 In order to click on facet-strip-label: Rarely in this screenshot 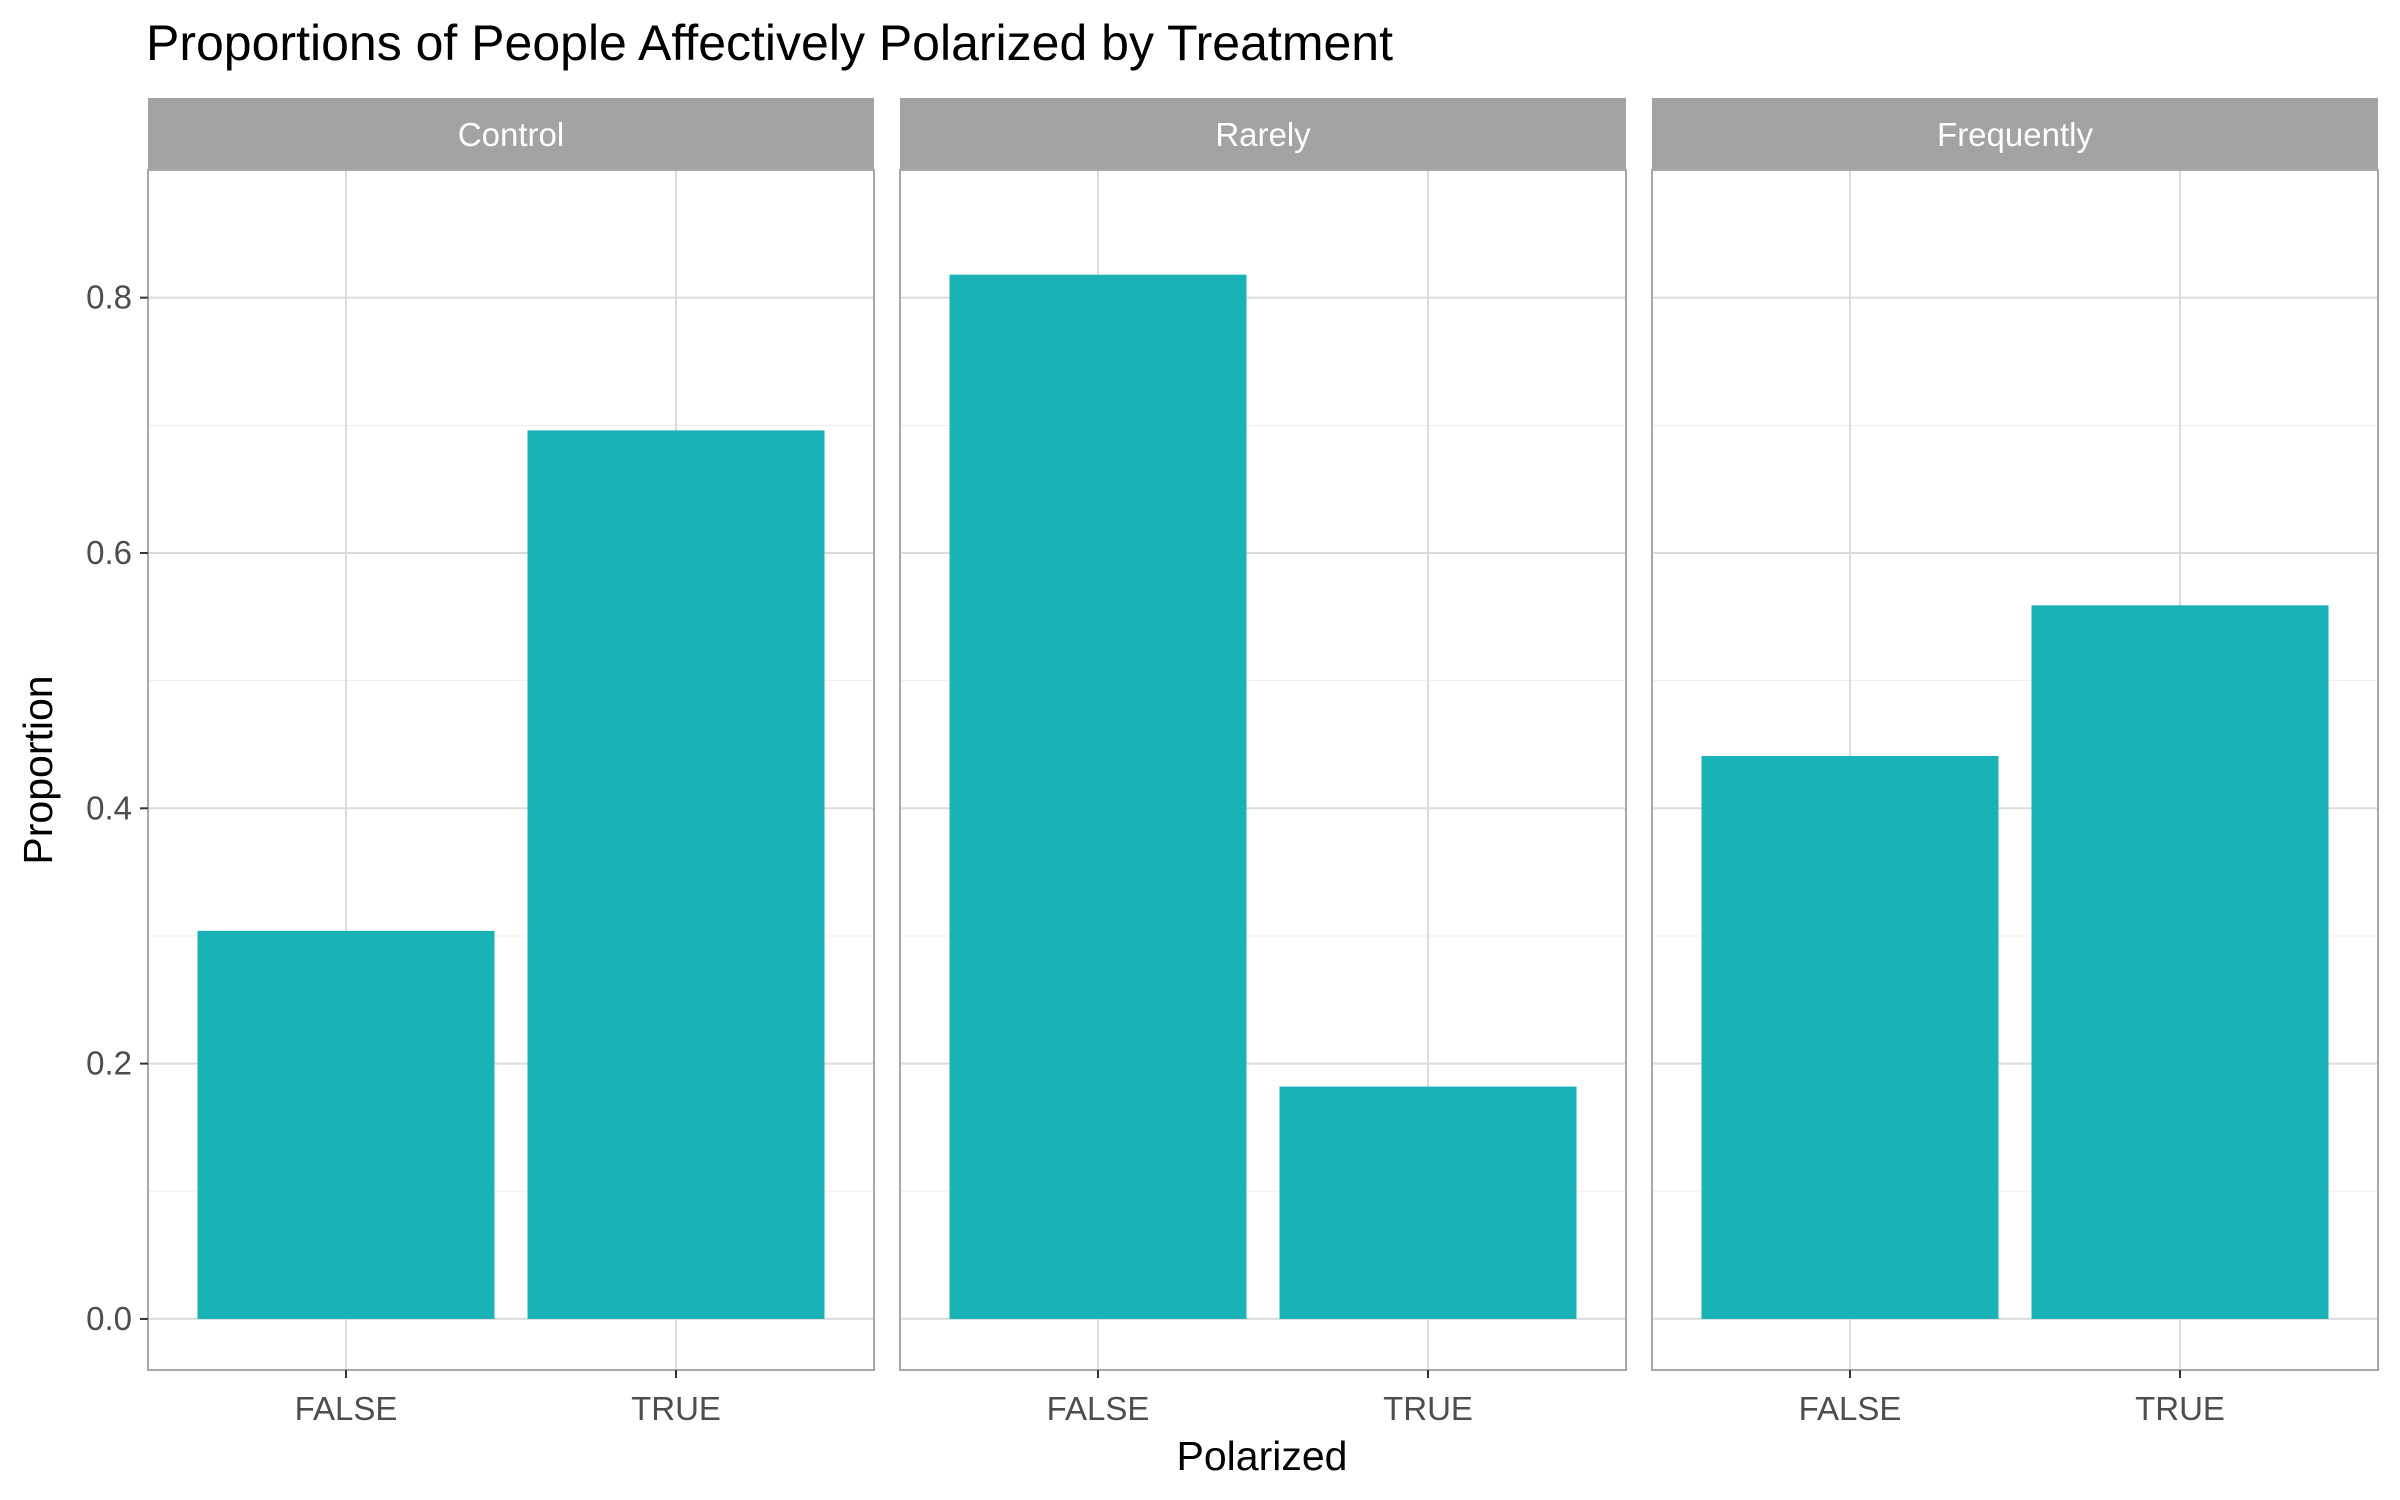, I will do `click(1263, 134)`.